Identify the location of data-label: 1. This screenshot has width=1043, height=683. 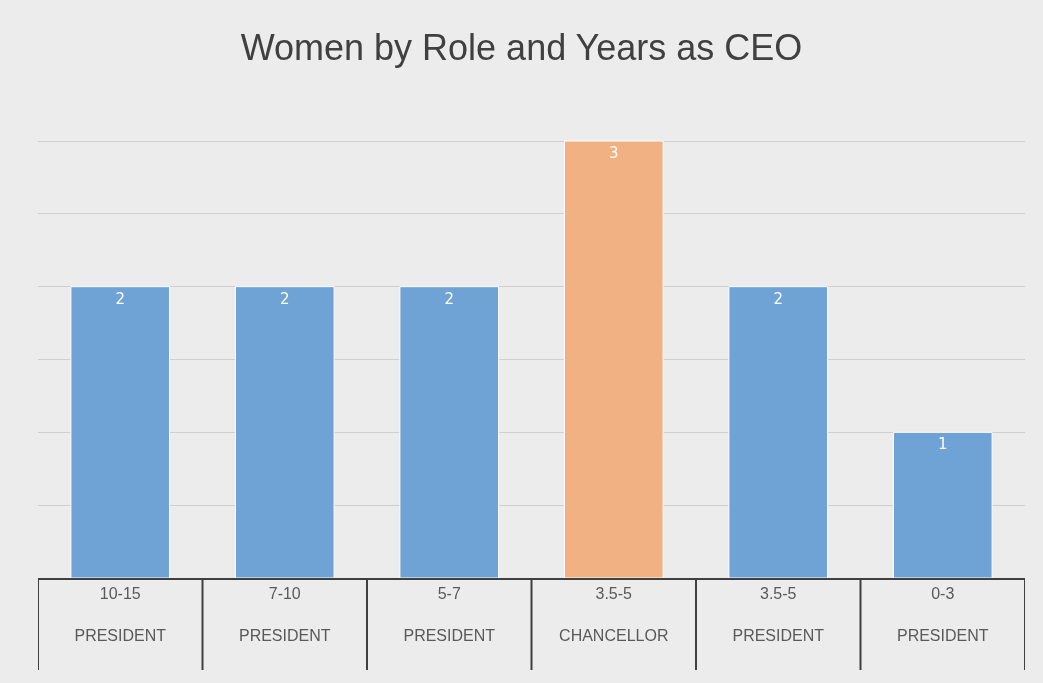
(942, 444).